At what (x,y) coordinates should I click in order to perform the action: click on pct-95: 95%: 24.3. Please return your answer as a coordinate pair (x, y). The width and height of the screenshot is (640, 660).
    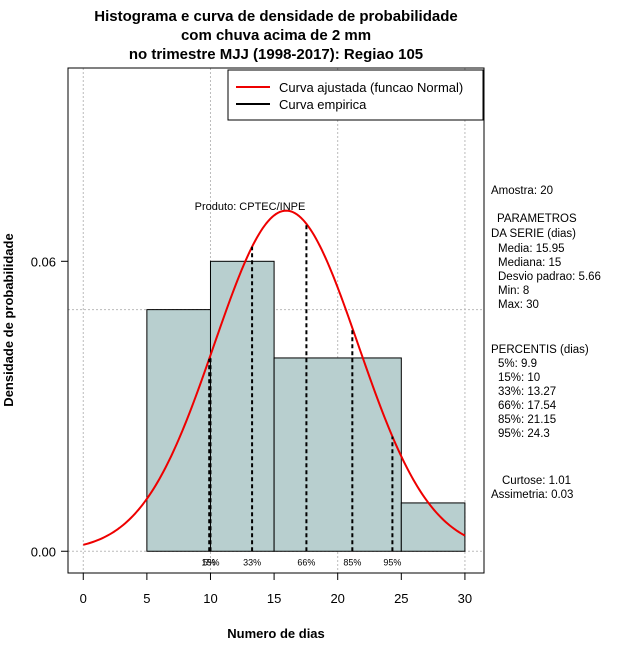
    Looking at the image, I should click on (524, 434).